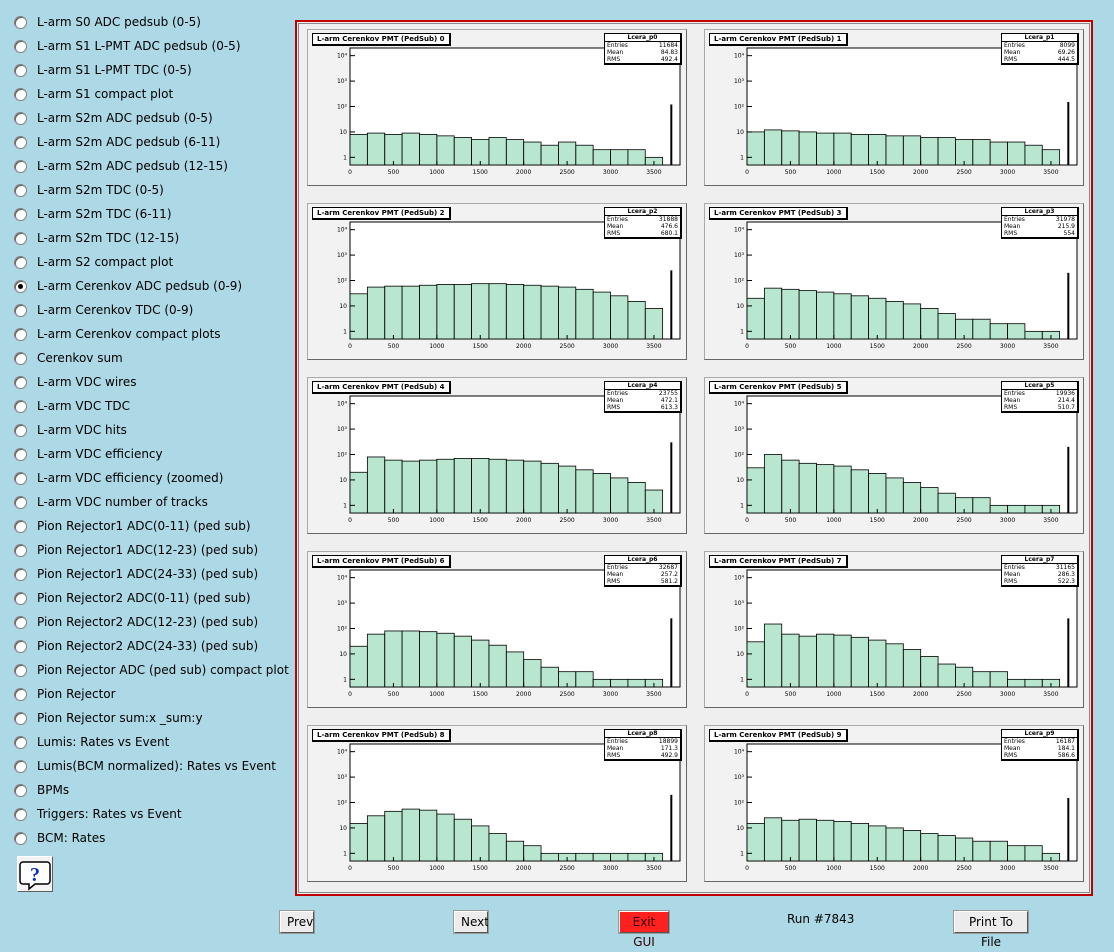 Image resolution: width=1114 pixels, height=952 pixels. Describe the element at coordinates (117, 334) in the screenshot. I see `radio-option: L-arm Cerenkov compact plots` at that location.